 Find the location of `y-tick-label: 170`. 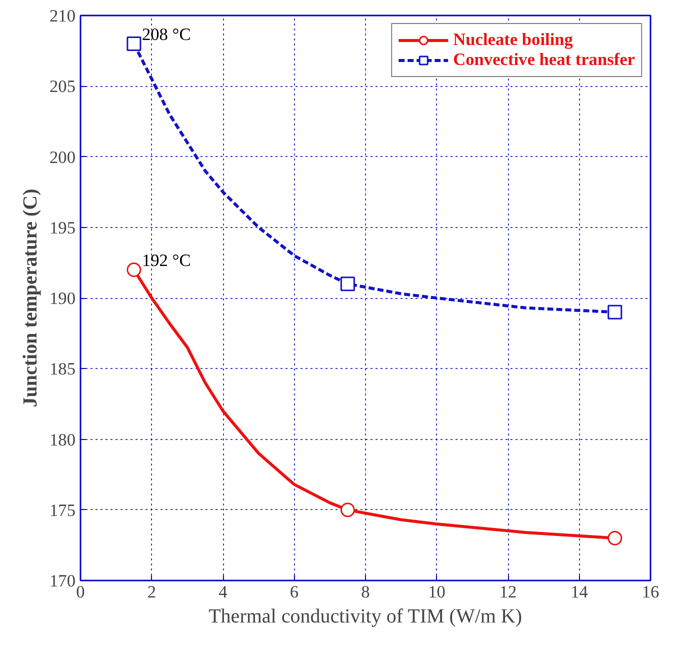

y-tick-label: 170 is located at coordinates (63, 581).